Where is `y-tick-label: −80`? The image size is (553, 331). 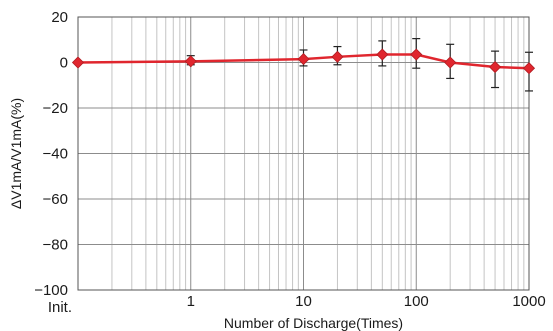
y-tick-label: −80 is located at coordinates (55, 245).